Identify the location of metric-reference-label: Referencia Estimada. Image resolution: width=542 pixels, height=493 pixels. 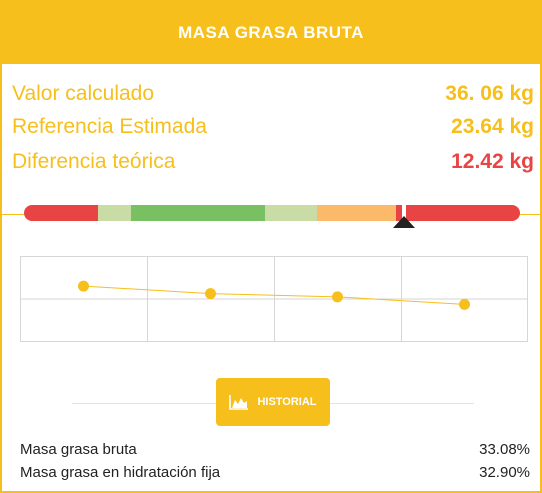
(109, 126).